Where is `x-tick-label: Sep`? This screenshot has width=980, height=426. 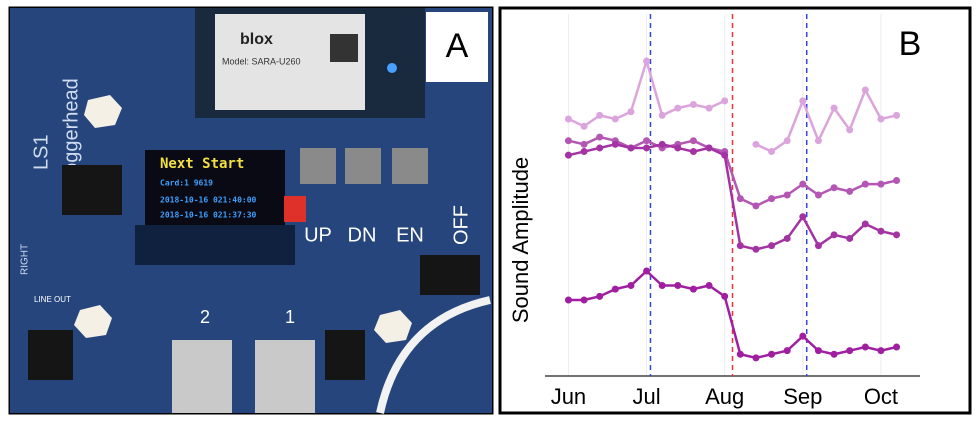
x-tick-label: Sep is located at coordinates (802, 396).